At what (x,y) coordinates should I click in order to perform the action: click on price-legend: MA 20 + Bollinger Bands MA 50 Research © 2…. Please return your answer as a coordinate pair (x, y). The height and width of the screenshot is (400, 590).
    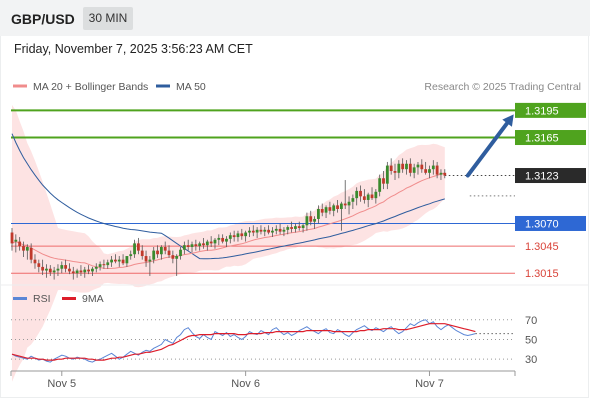
    Looking at the image, I should click on (297, 87).